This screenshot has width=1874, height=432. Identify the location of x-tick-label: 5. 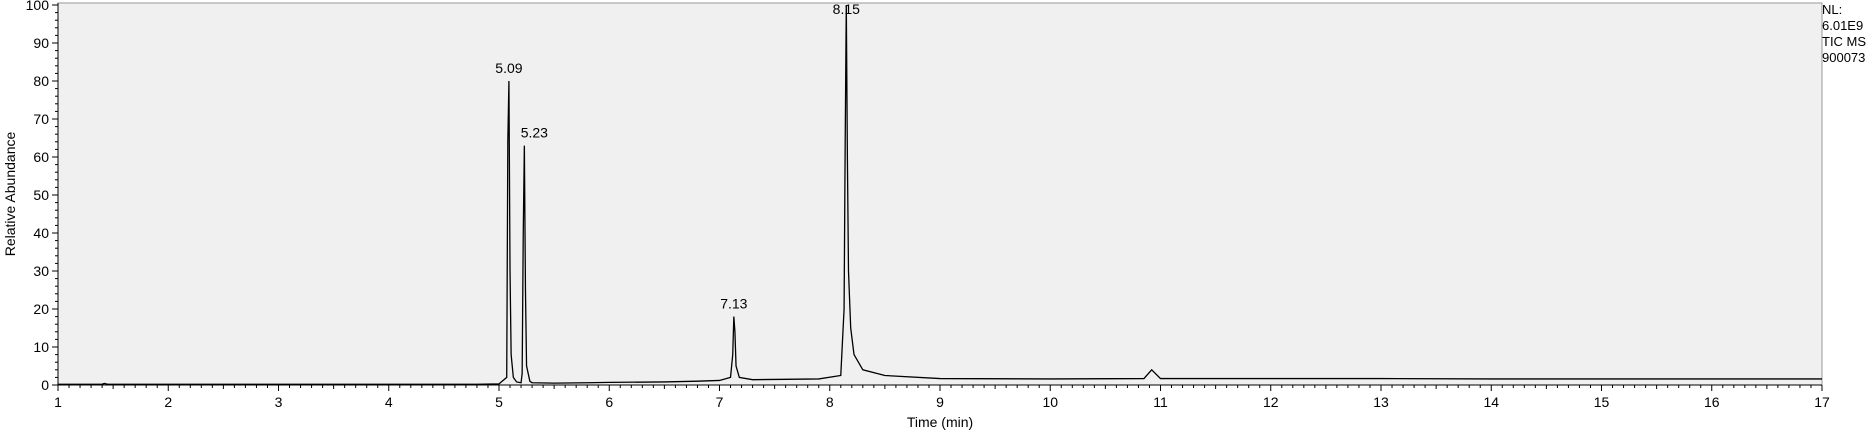
(499, 402).